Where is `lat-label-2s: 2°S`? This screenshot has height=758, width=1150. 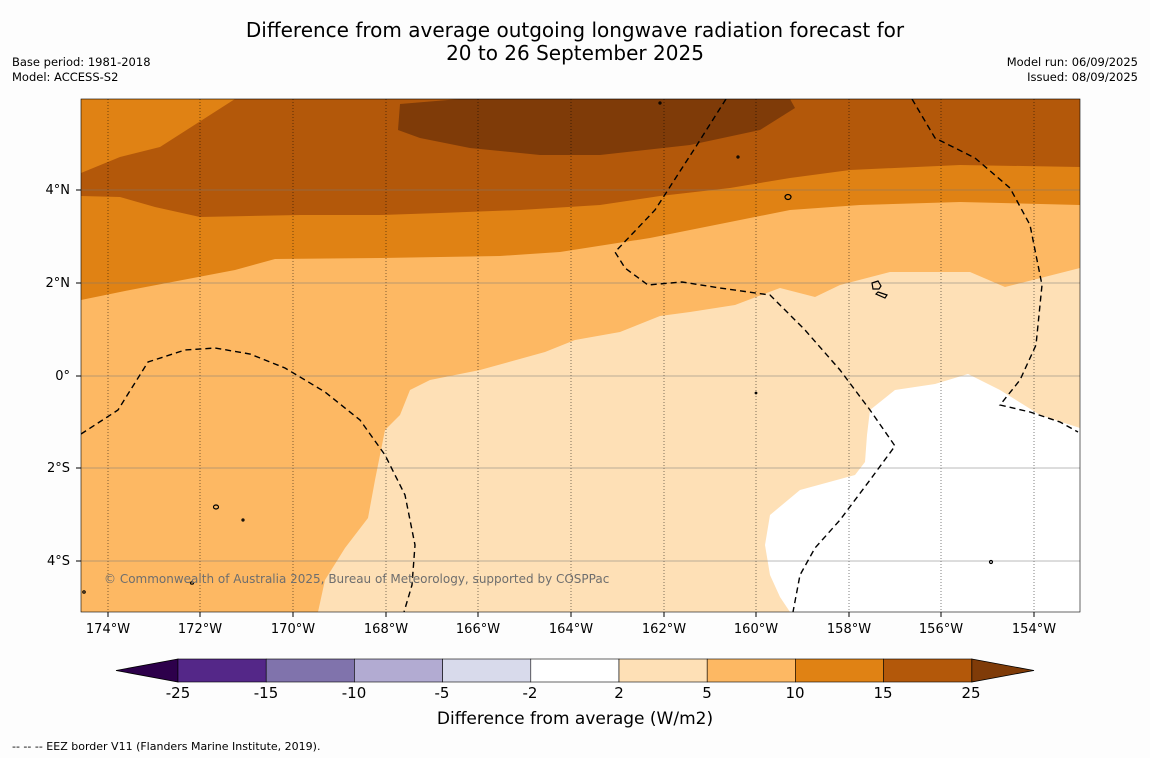
lat-label-2s: 2°S is located at coordinates (58, 468).